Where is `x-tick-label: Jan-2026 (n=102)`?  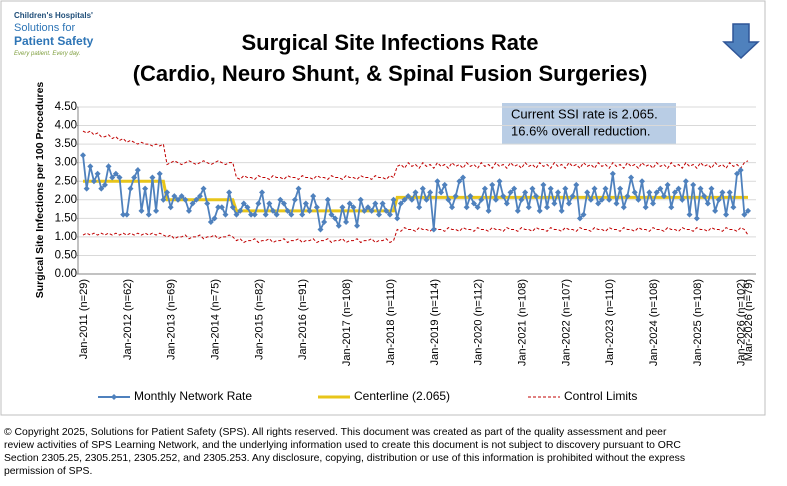 x-tick-label: Jan-2026 (n=102) is located at coordinates (742, 322).